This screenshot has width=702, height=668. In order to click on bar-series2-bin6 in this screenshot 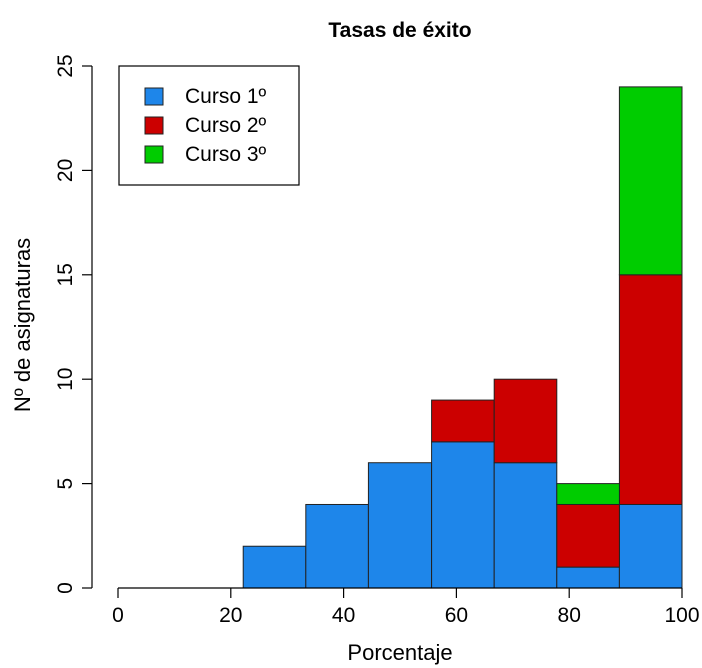, I will do `click(588, 535)`.